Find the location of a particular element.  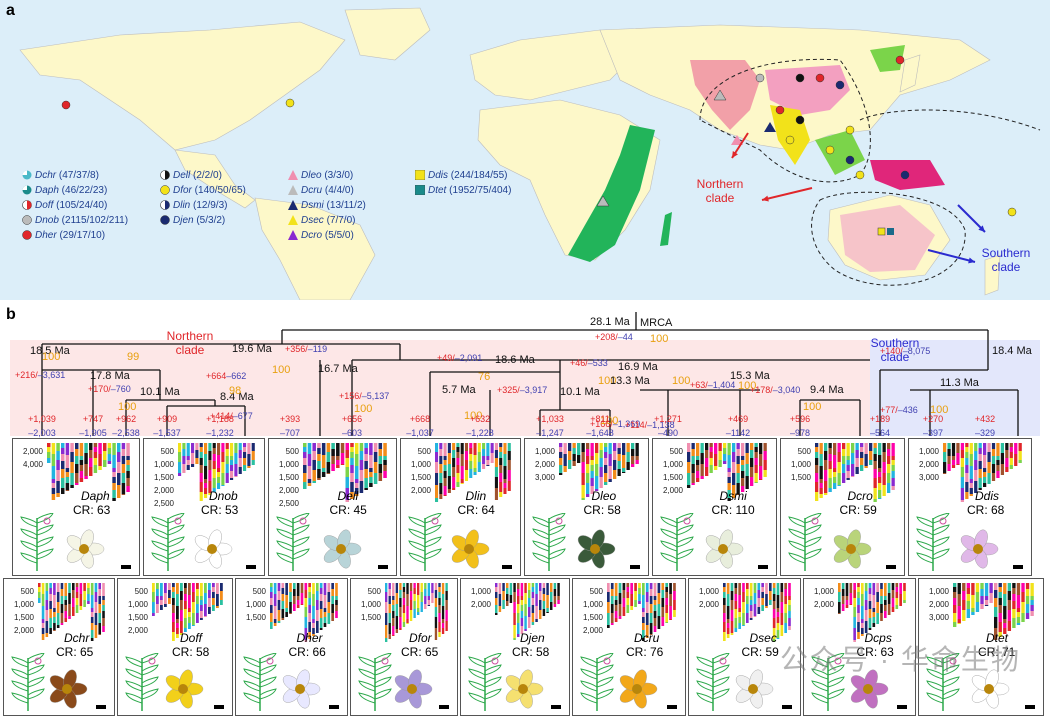

panel-cr: CR: 59 is located at coordinates (760, 652).